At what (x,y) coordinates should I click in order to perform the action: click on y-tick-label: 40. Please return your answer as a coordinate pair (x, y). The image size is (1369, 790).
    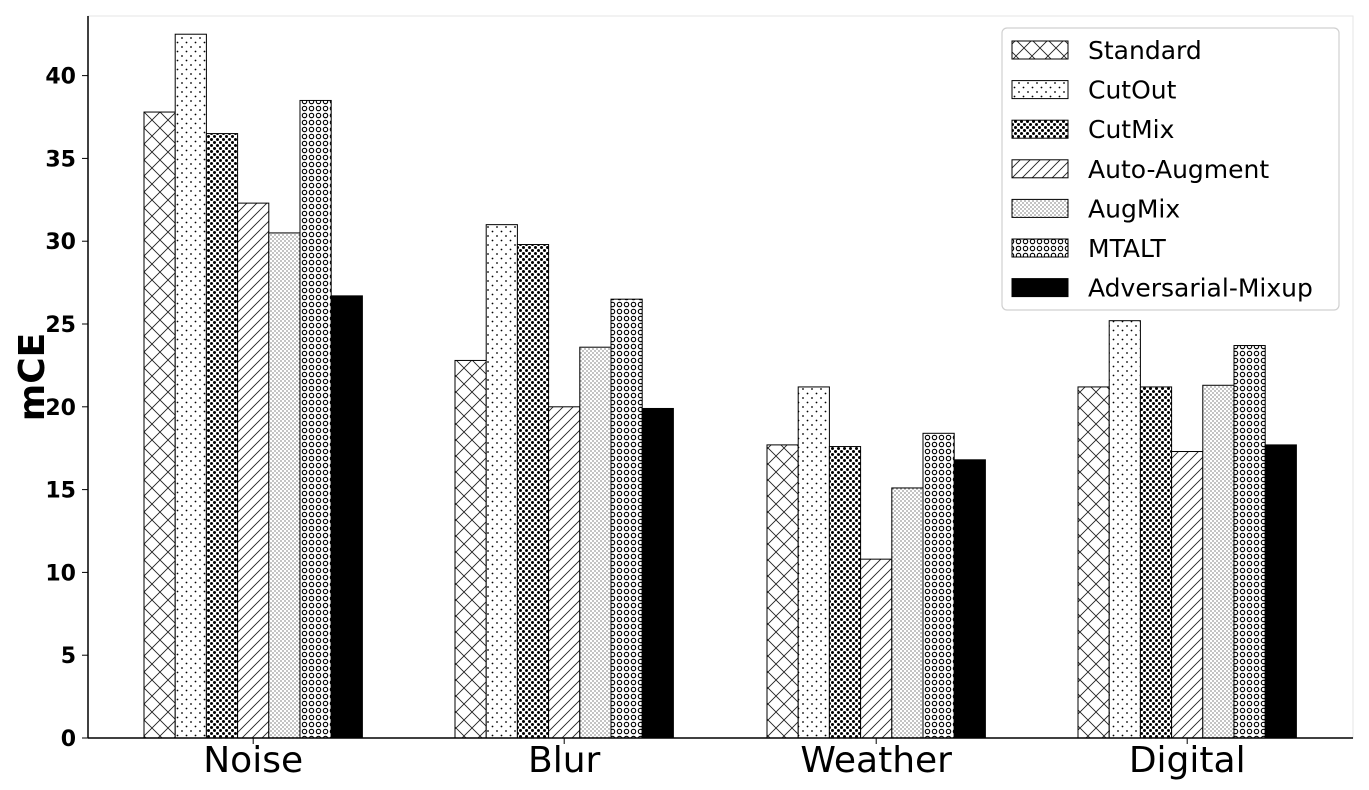
    Looking at the image, I should click on (60, 77).